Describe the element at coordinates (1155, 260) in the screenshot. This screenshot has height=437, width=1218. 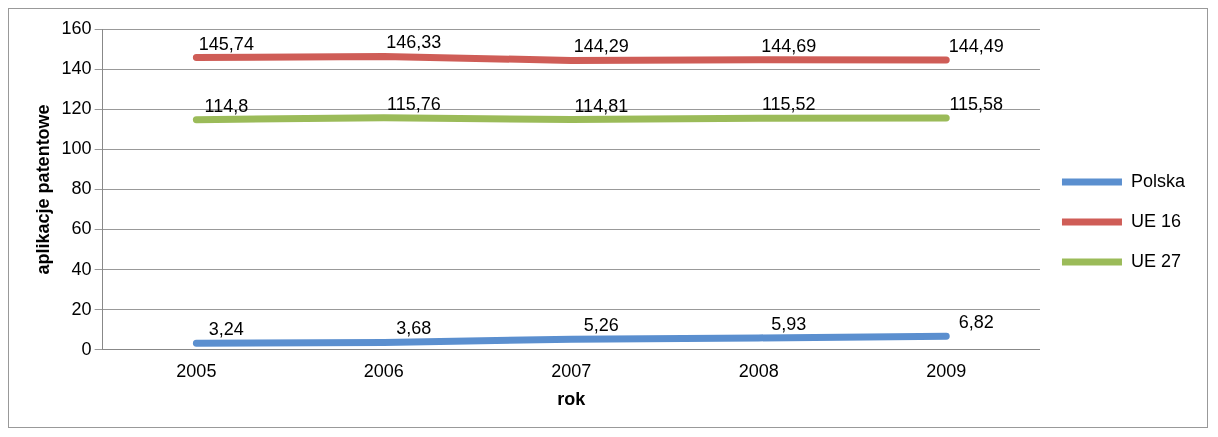
I see `legend-label: UE 27` at that location.